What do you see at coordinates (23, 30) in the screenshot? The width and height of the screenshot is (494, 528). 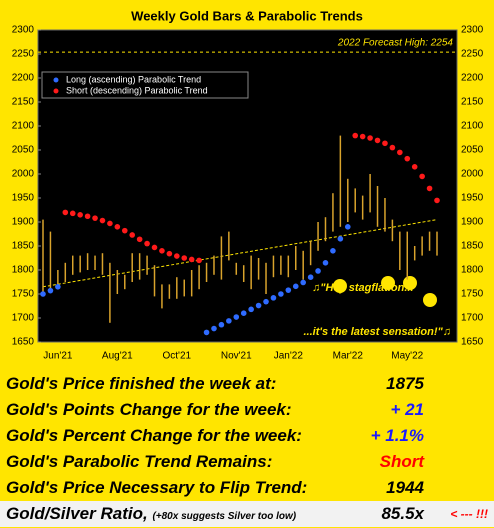 I see `y-tick-label: 2300` at bounding box center [23, 30].